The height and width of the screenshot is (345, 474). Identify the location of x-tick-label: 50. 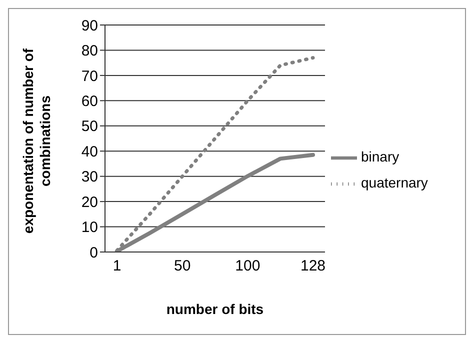
(182, 266).